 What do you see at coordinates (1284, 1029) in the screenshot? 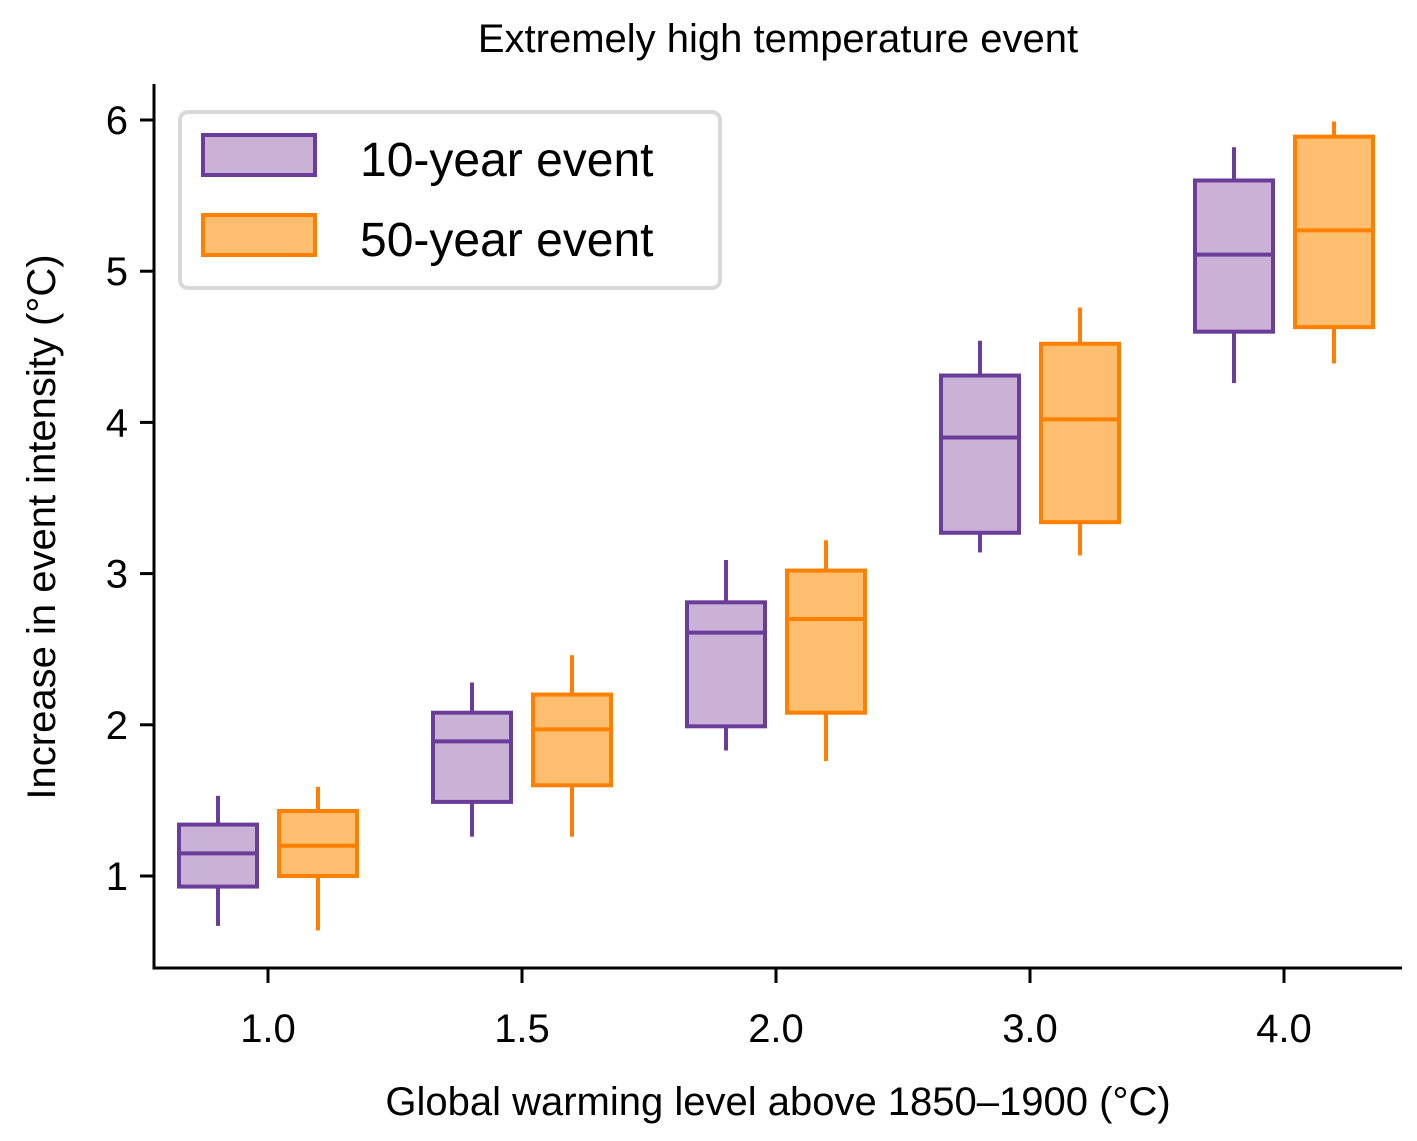
I see `x-tick-label: 4.0` at bounding box center [1284, 1029].